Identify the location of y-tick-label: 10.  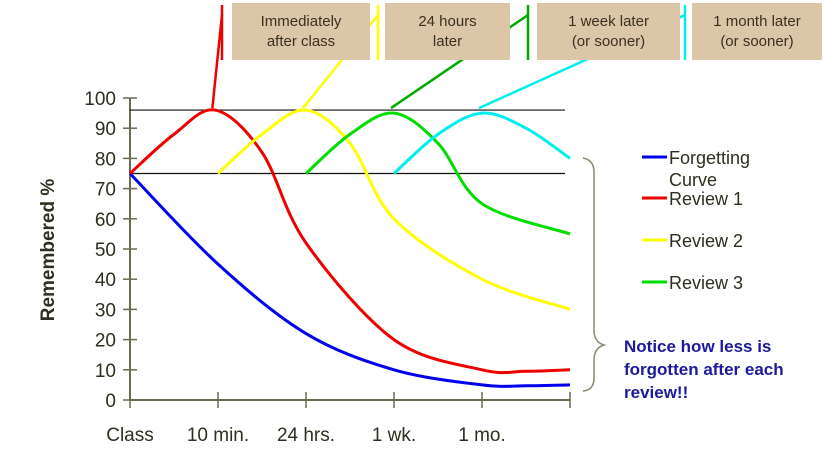
(105, 371).